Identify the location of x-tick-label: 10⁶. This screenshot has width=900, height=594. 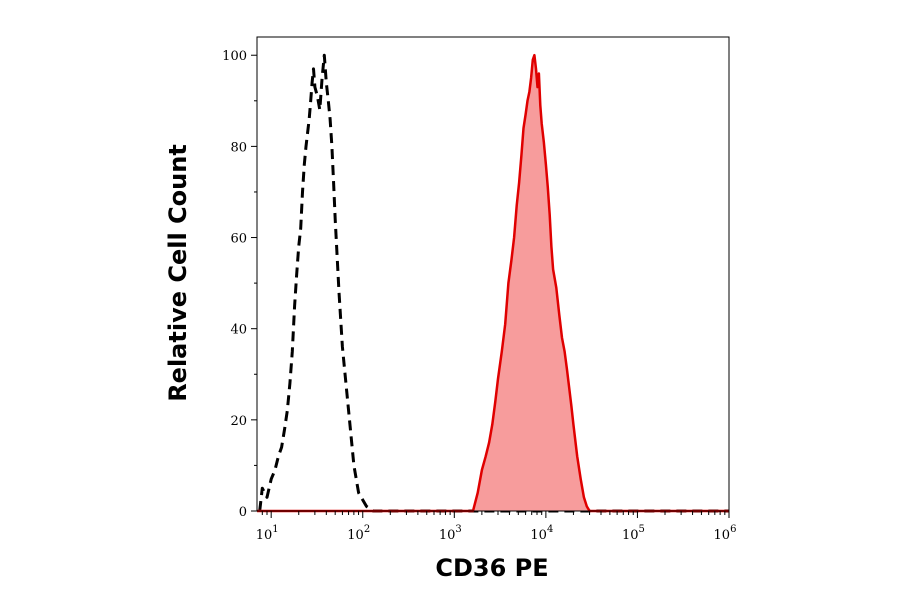
(725, 533).